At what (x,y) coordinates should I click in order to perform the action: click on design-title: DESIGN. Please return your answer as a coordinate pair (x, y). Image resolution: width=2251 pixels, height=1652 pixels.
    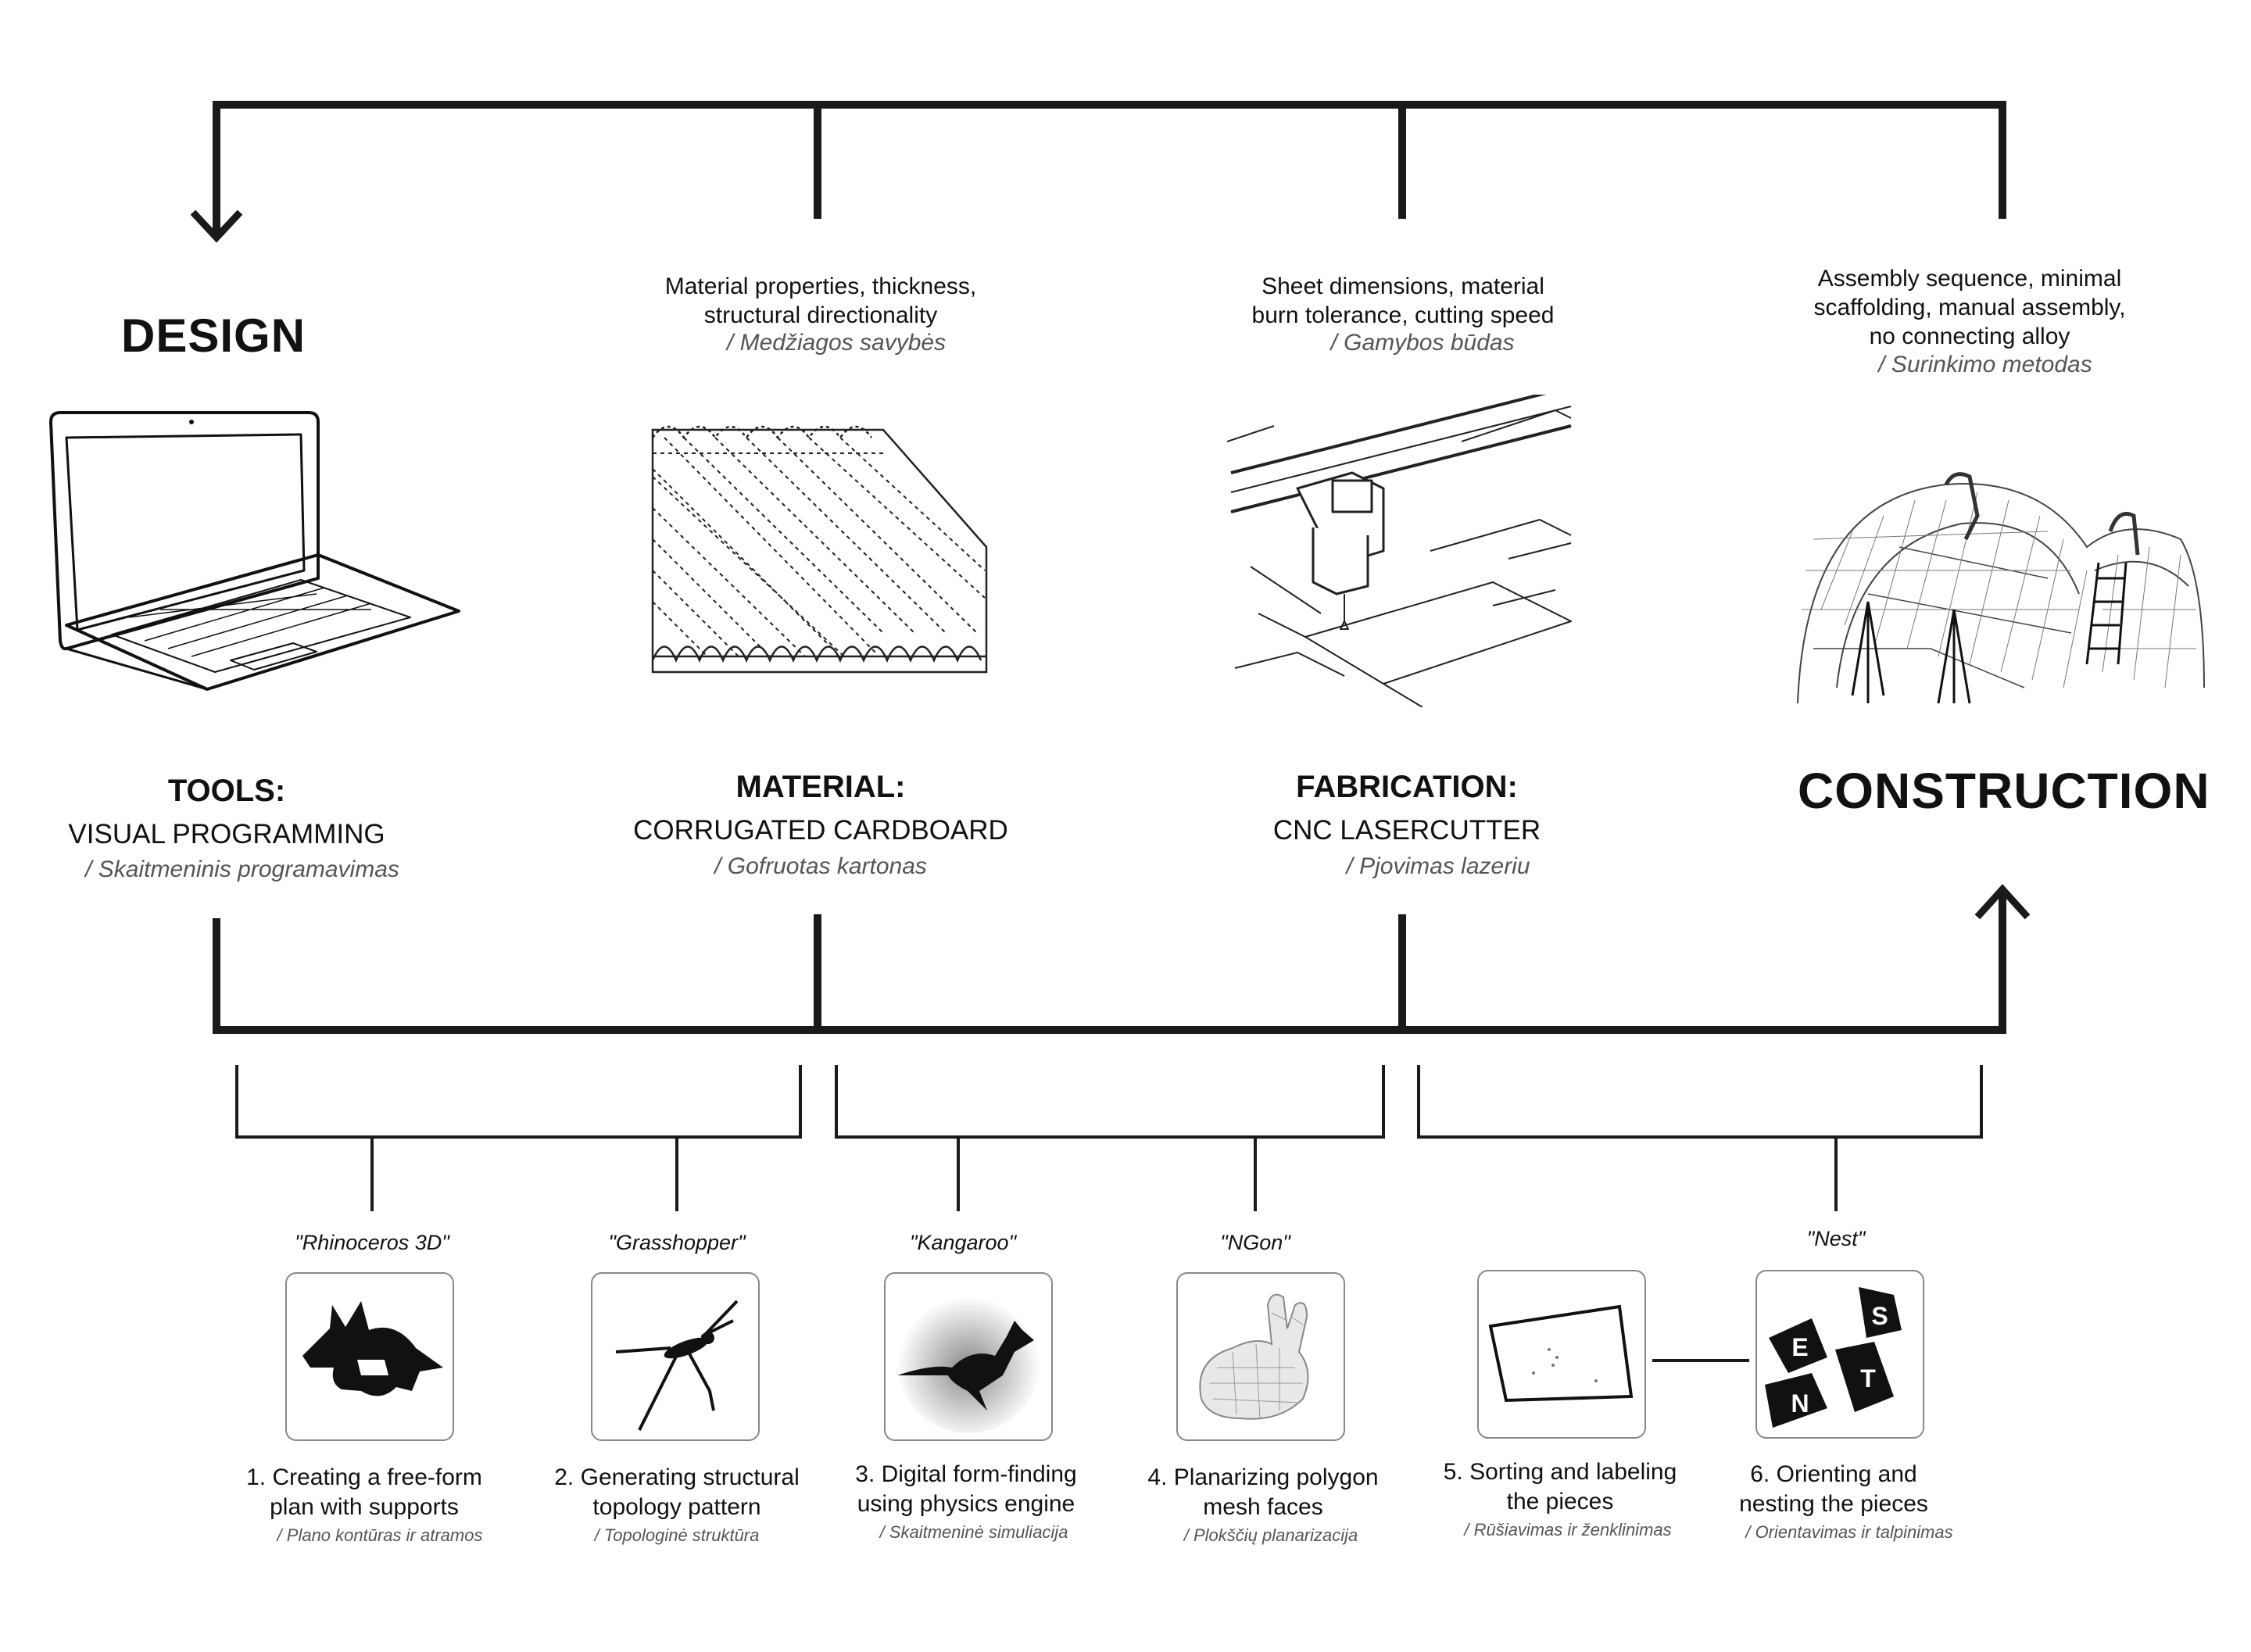
    Looking at the image, I should click on (214, 335).